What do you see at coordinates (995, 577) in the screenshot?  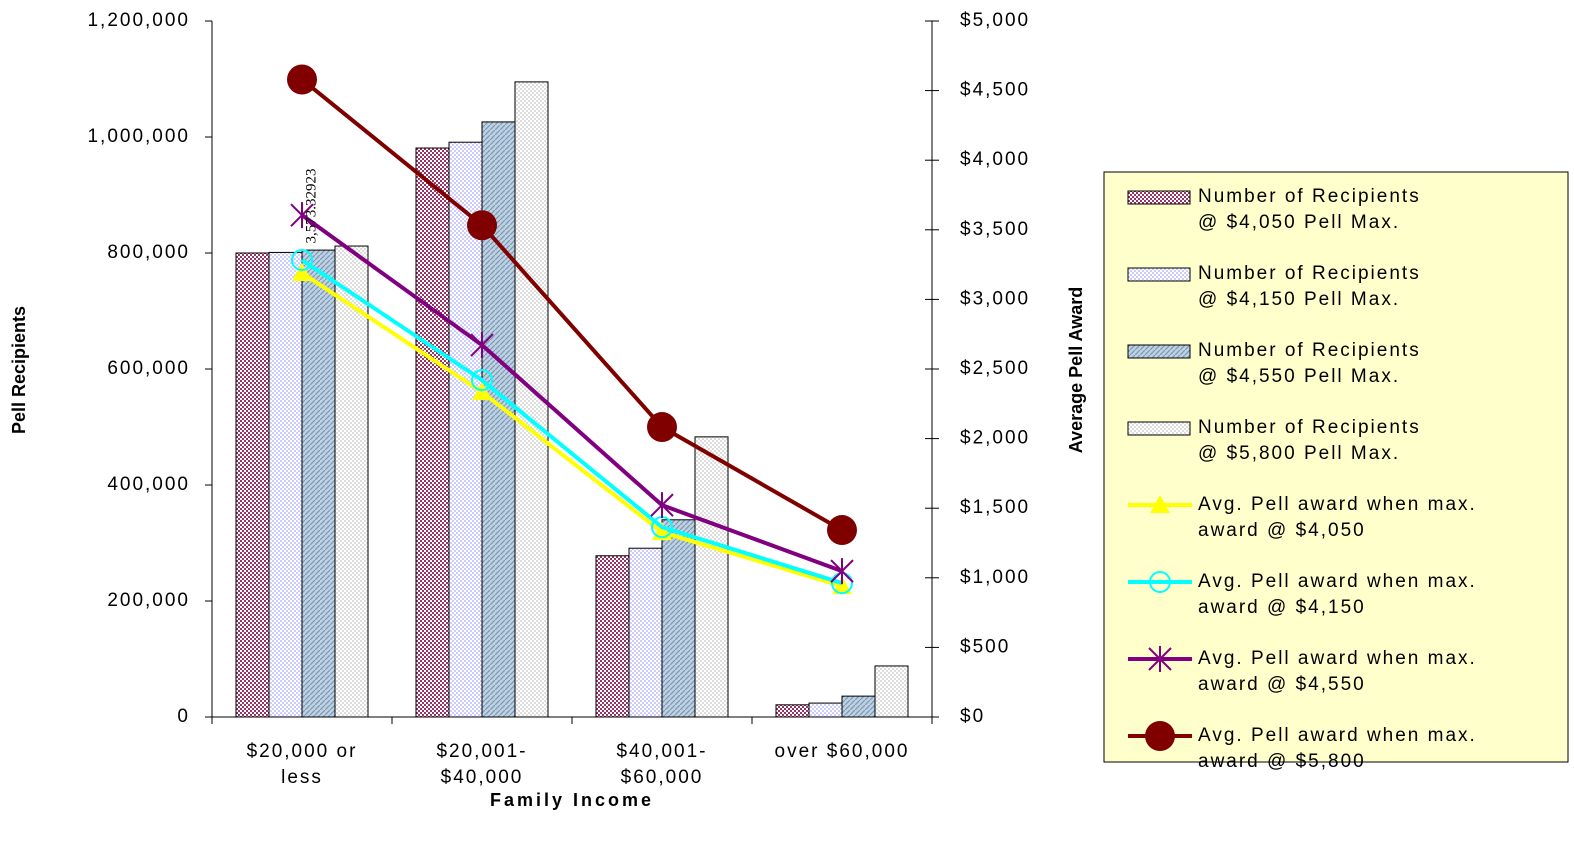 I see `y2-tick-label: $1,000` at bounding box center [995, 577].